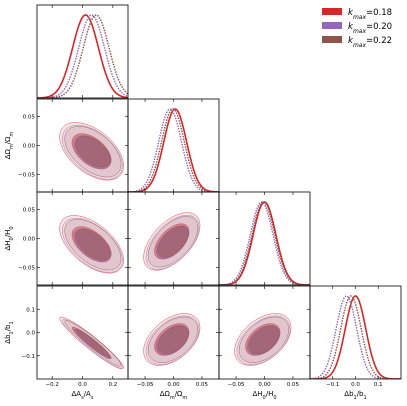 The height and width of the screenshot is (406, 407). Describe the element at coordinates (173, 385) in the screenshot. I see `x-tick-label-Om-1: 0.00` at that location.